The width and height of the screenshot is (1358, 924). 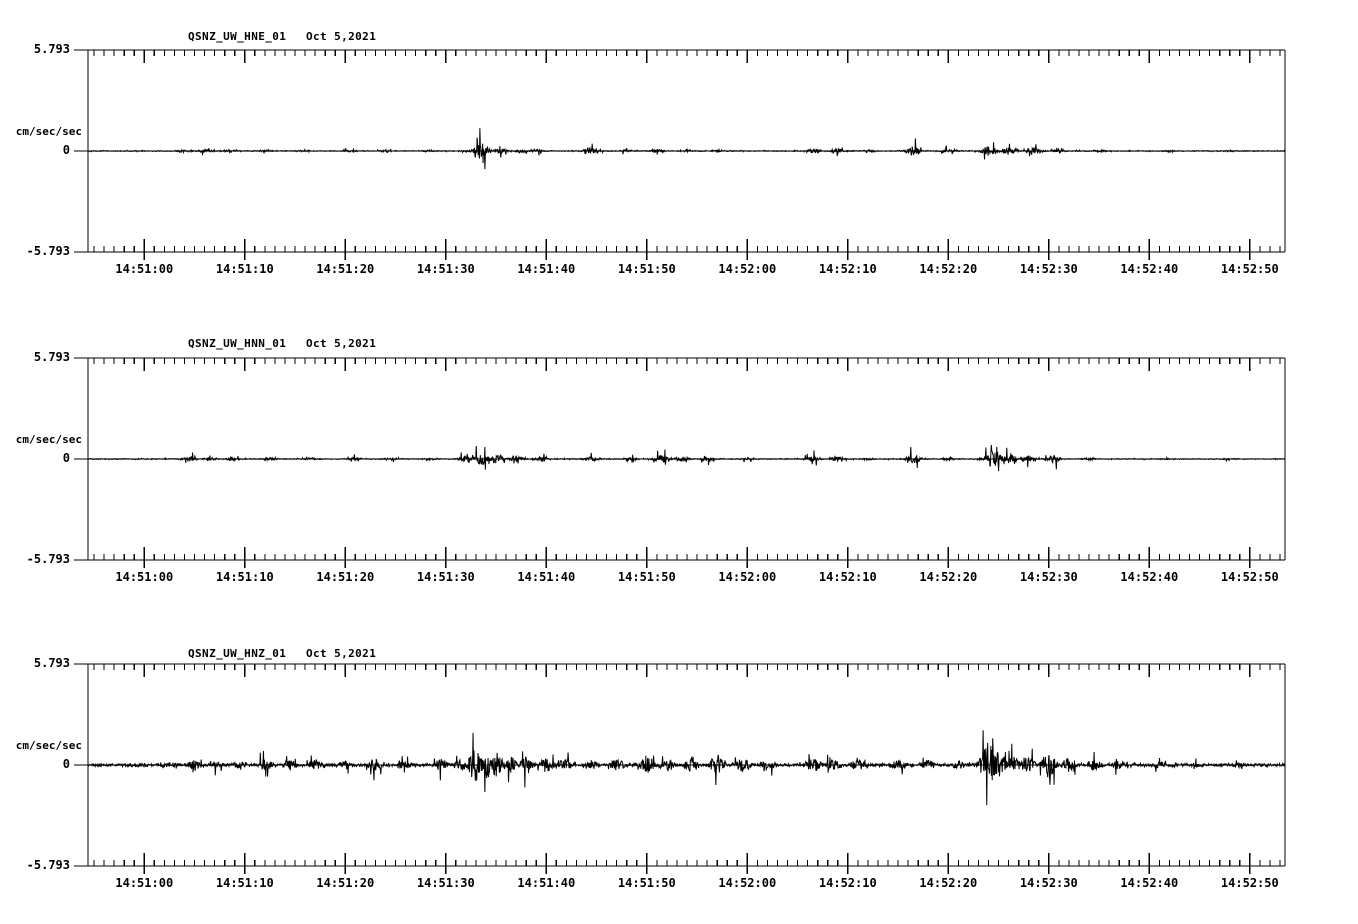 What do you see at coordinates (237, 653) in the screenshot?
I see `panel-title-hnz: QSNZ_UW_HNZ_01` at bounding box center [237, 653].